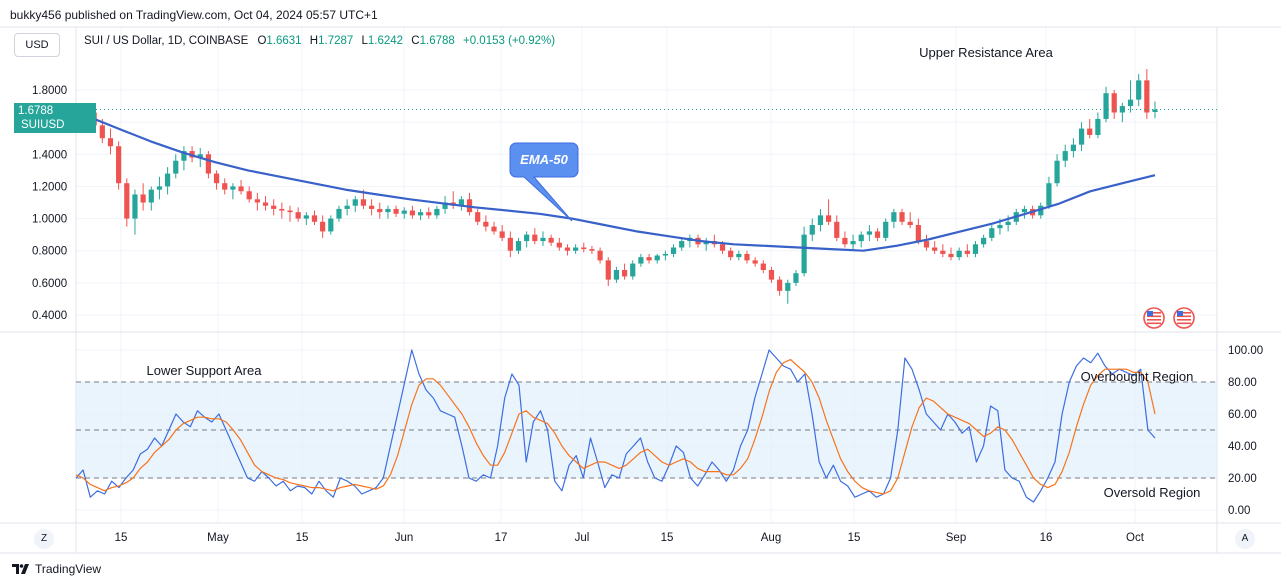 The width and height of the screenshot is (1281, 587). What do you see at coordinates (49, 91) in the screenshot?
I see `price-tick-label: 1.8000` at bounding box center [49, 91].